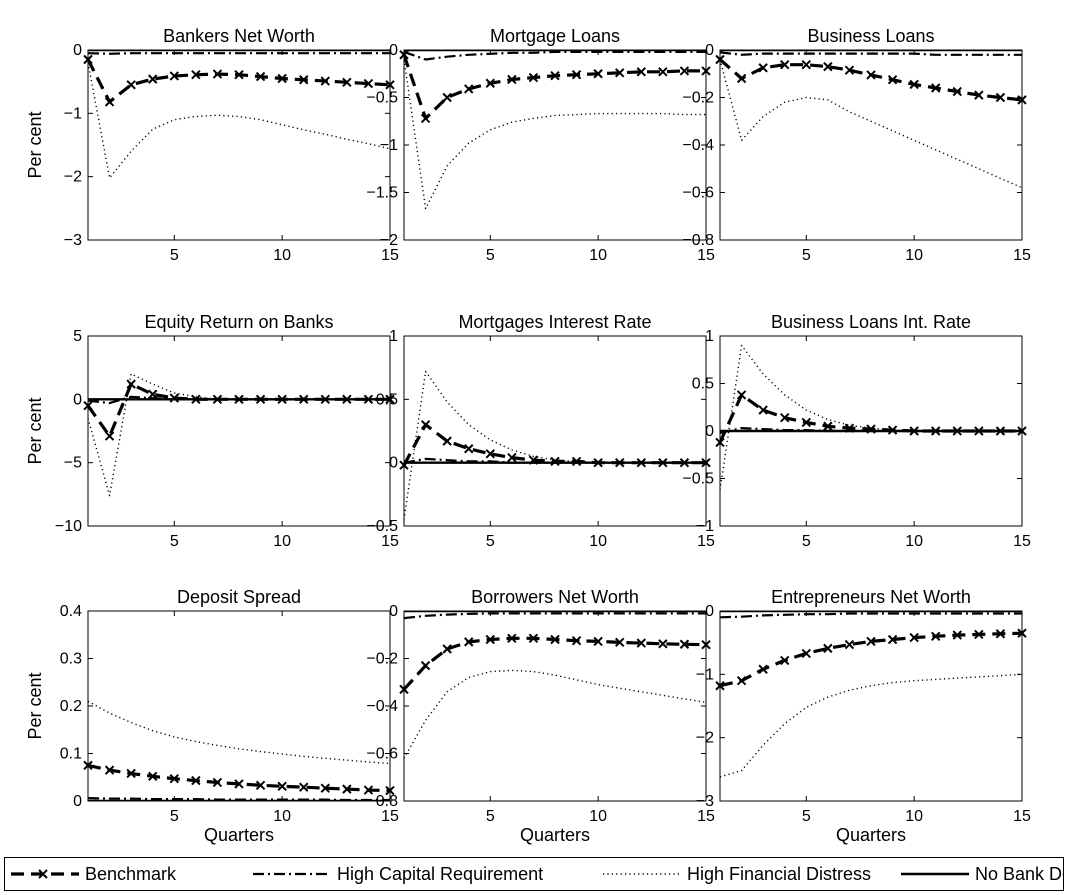 The width and height of the screenshot is (1068, 895). What do you see at coordinates (239, 597) in the screenshot?
I see `panel-title: Deposit Spread` at bounding box center [239, 597].